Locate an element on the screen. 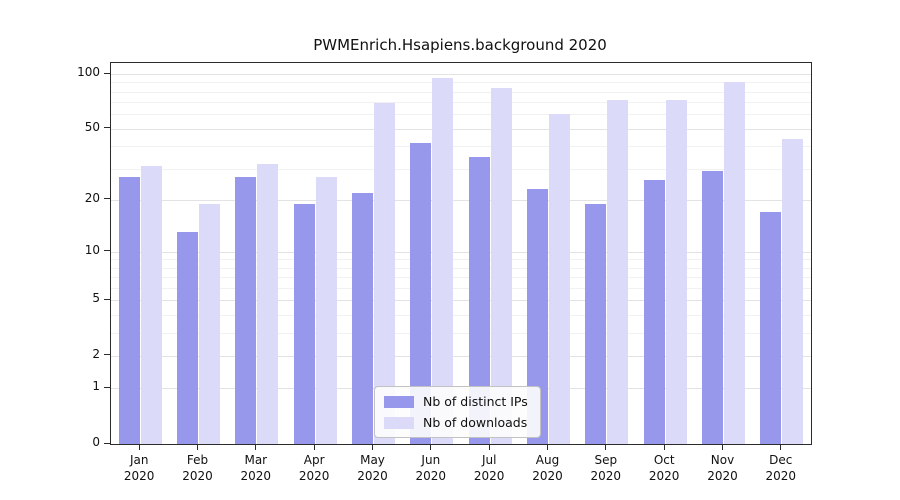 The image size is (900, 500). x-tick-mark-oct is located at coordinates (664, 447).